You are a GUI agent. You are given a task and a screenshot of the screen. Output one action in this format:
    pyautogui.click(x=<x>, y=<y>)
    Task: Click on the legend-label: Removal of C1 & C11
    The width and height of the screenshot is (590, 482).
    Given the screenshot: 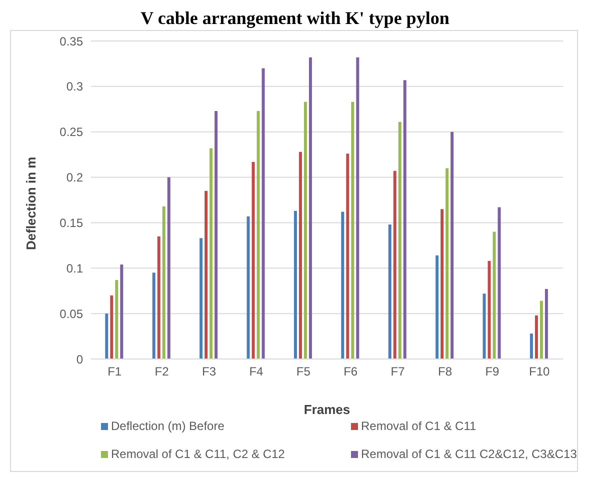 What is the action you would take?
    pyautogui.click(x=418, y=426)
    